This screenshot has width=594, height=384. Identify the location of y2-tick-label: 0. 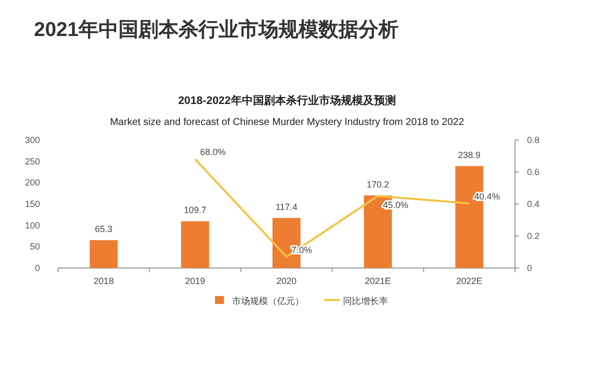
(529, 268).